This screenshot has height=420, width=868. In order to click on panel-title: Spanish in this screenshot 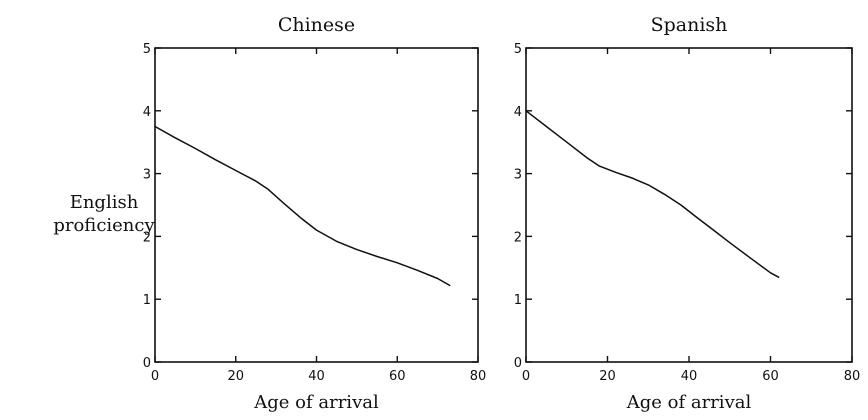, I will do `click(689, 25)`.